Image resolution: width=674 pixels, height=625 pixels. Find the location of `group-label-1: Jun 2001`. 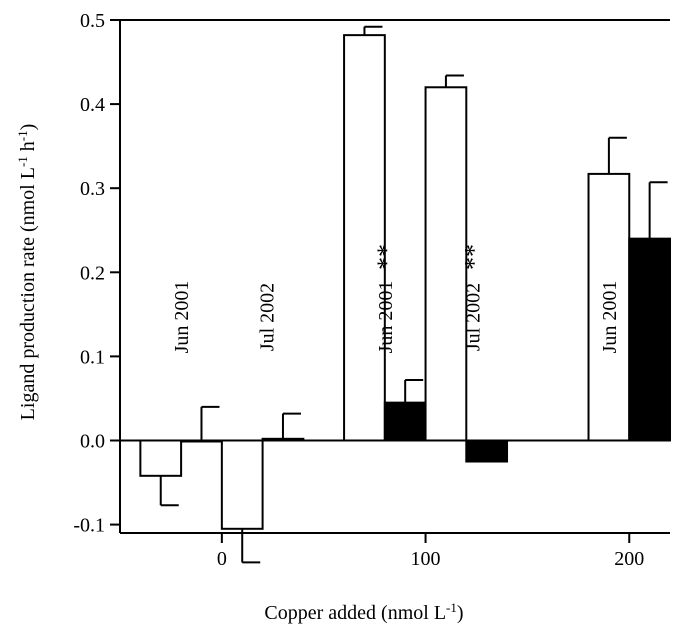

group-label-1: Jun 2001 is located at coordinates (182, 317).